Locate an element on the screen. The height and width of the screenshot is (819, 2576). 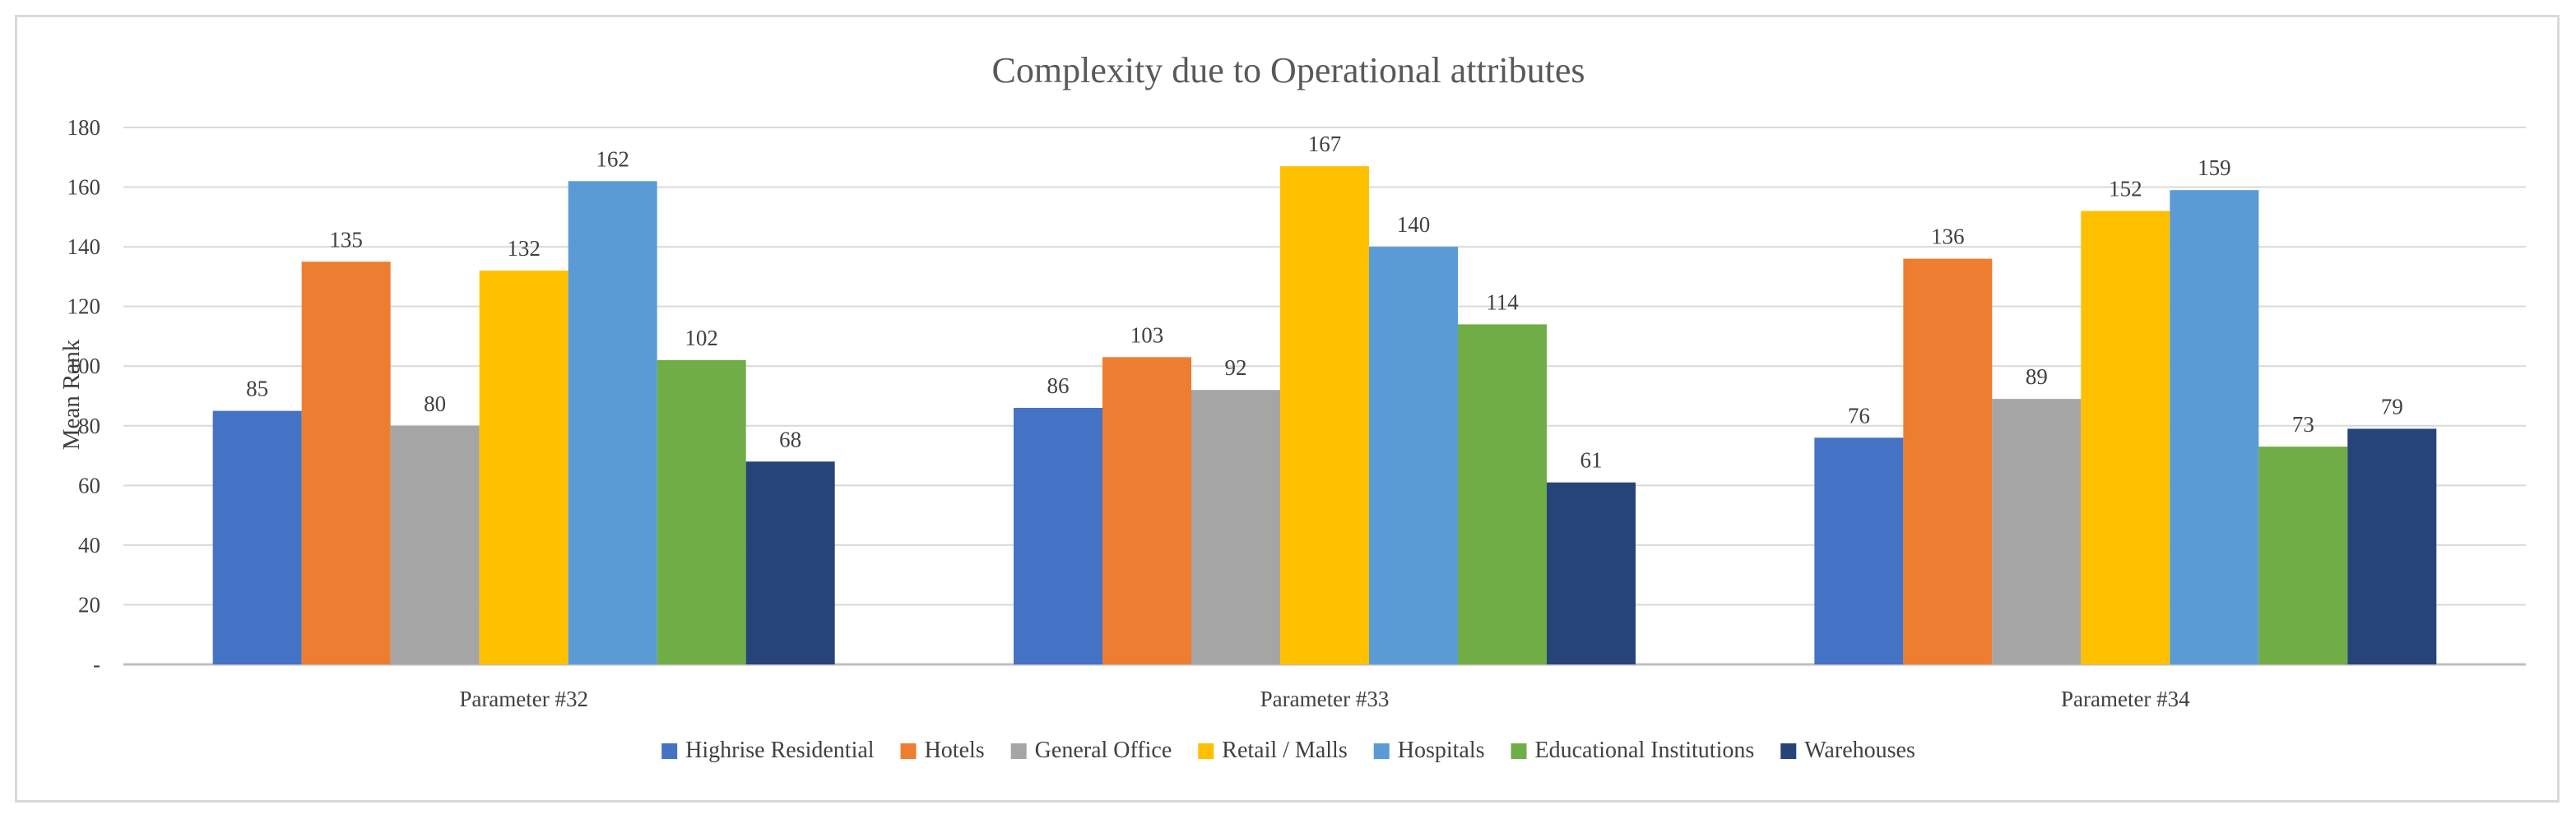
data-label: 135 is located at coordinates (346, 239).